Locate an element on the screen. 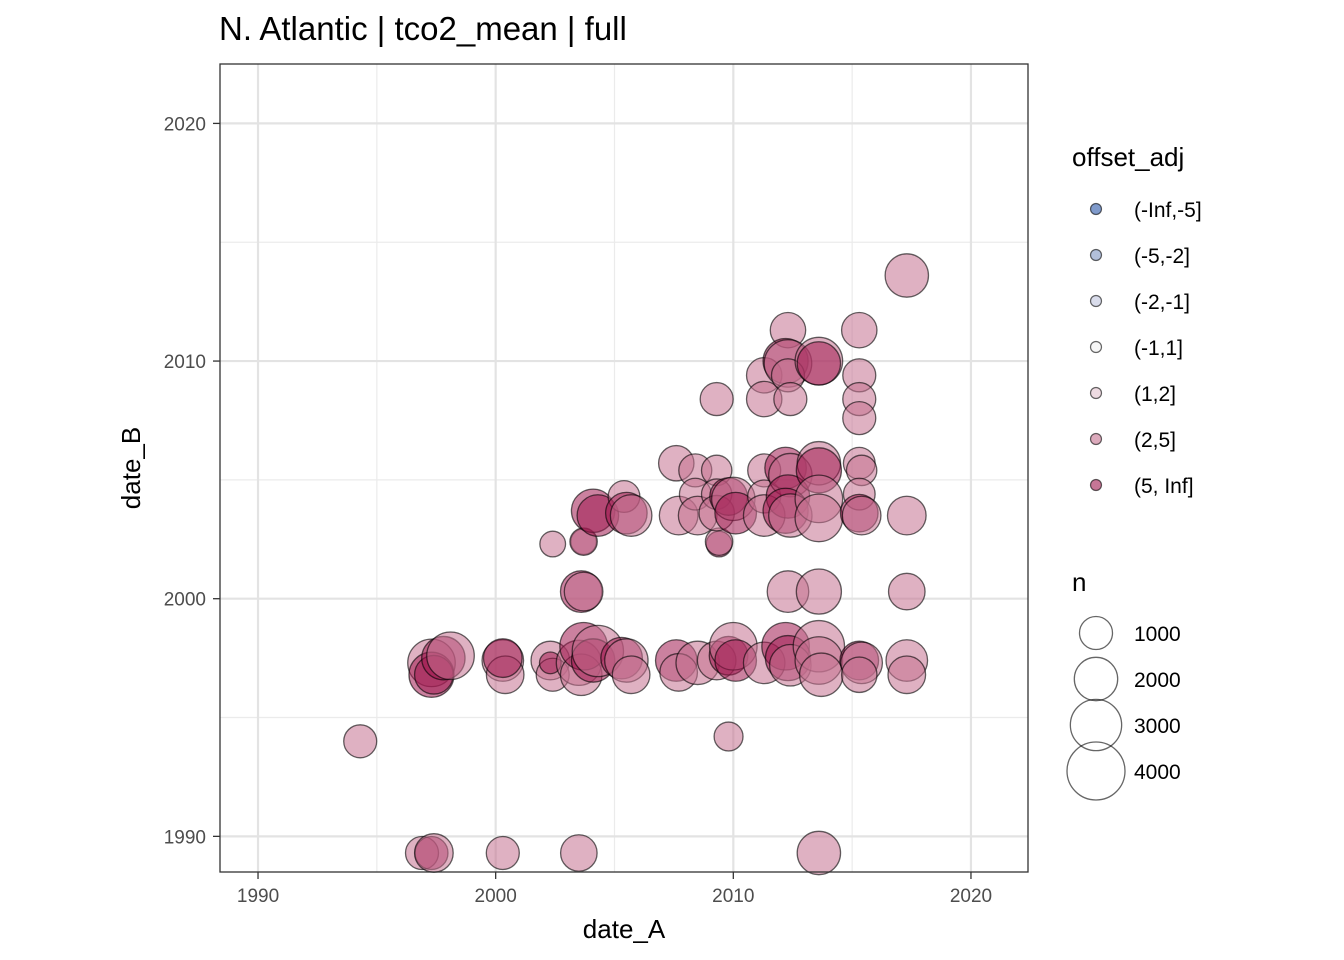 Image resolution: width=1344 pixels, height=960 pixels. x-tick-label: 2010 is located at coordinates (733, 896).